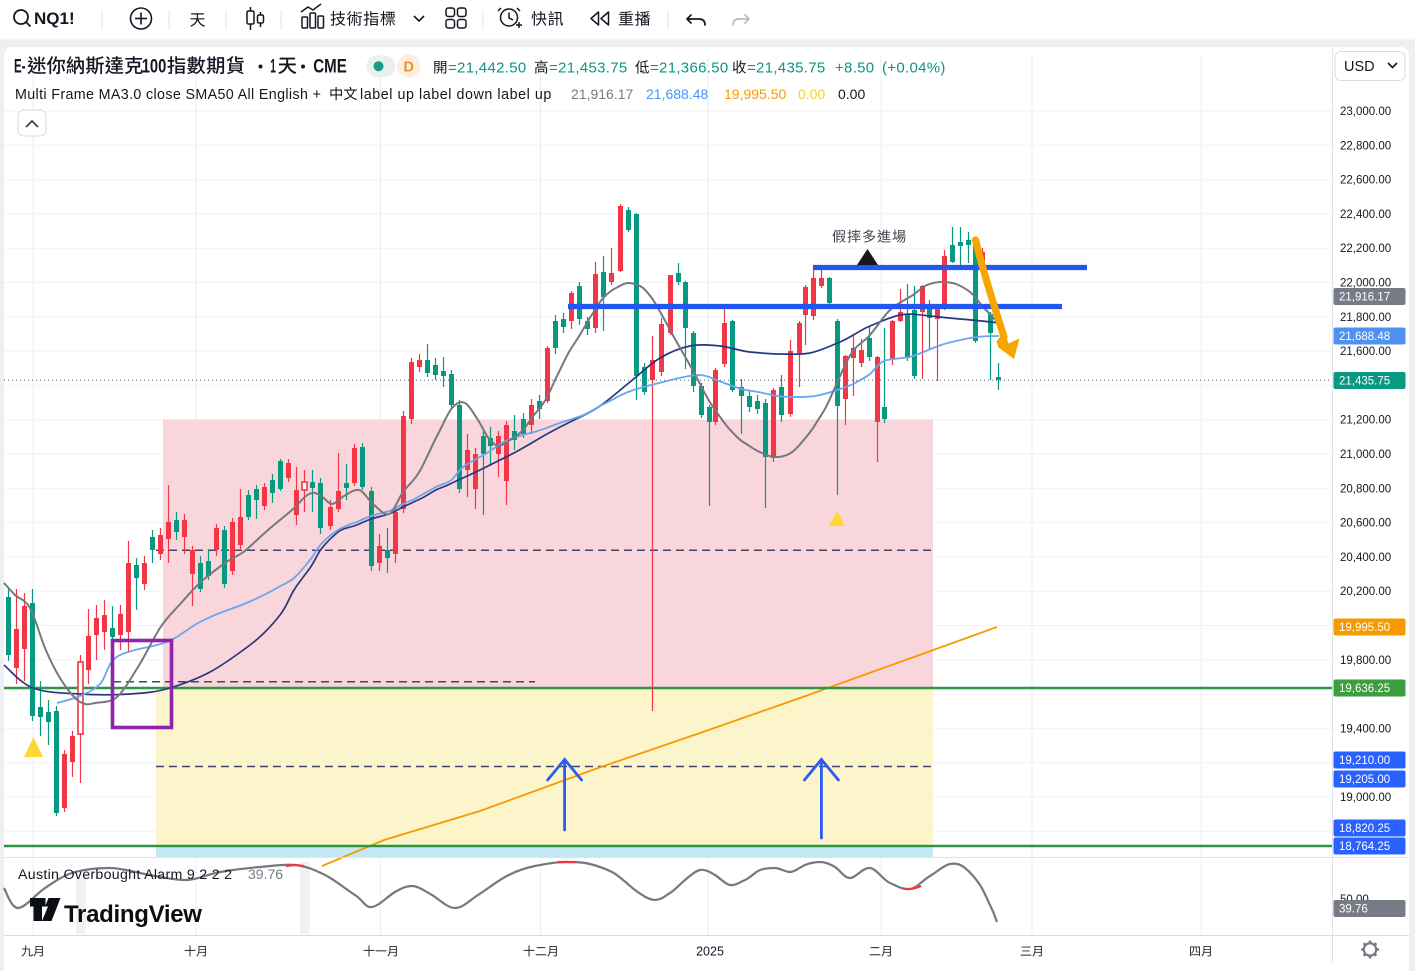 This screenshot has width=1415, height=971. I want to click on svg-text: 21,435.75, so click(1364, 382).